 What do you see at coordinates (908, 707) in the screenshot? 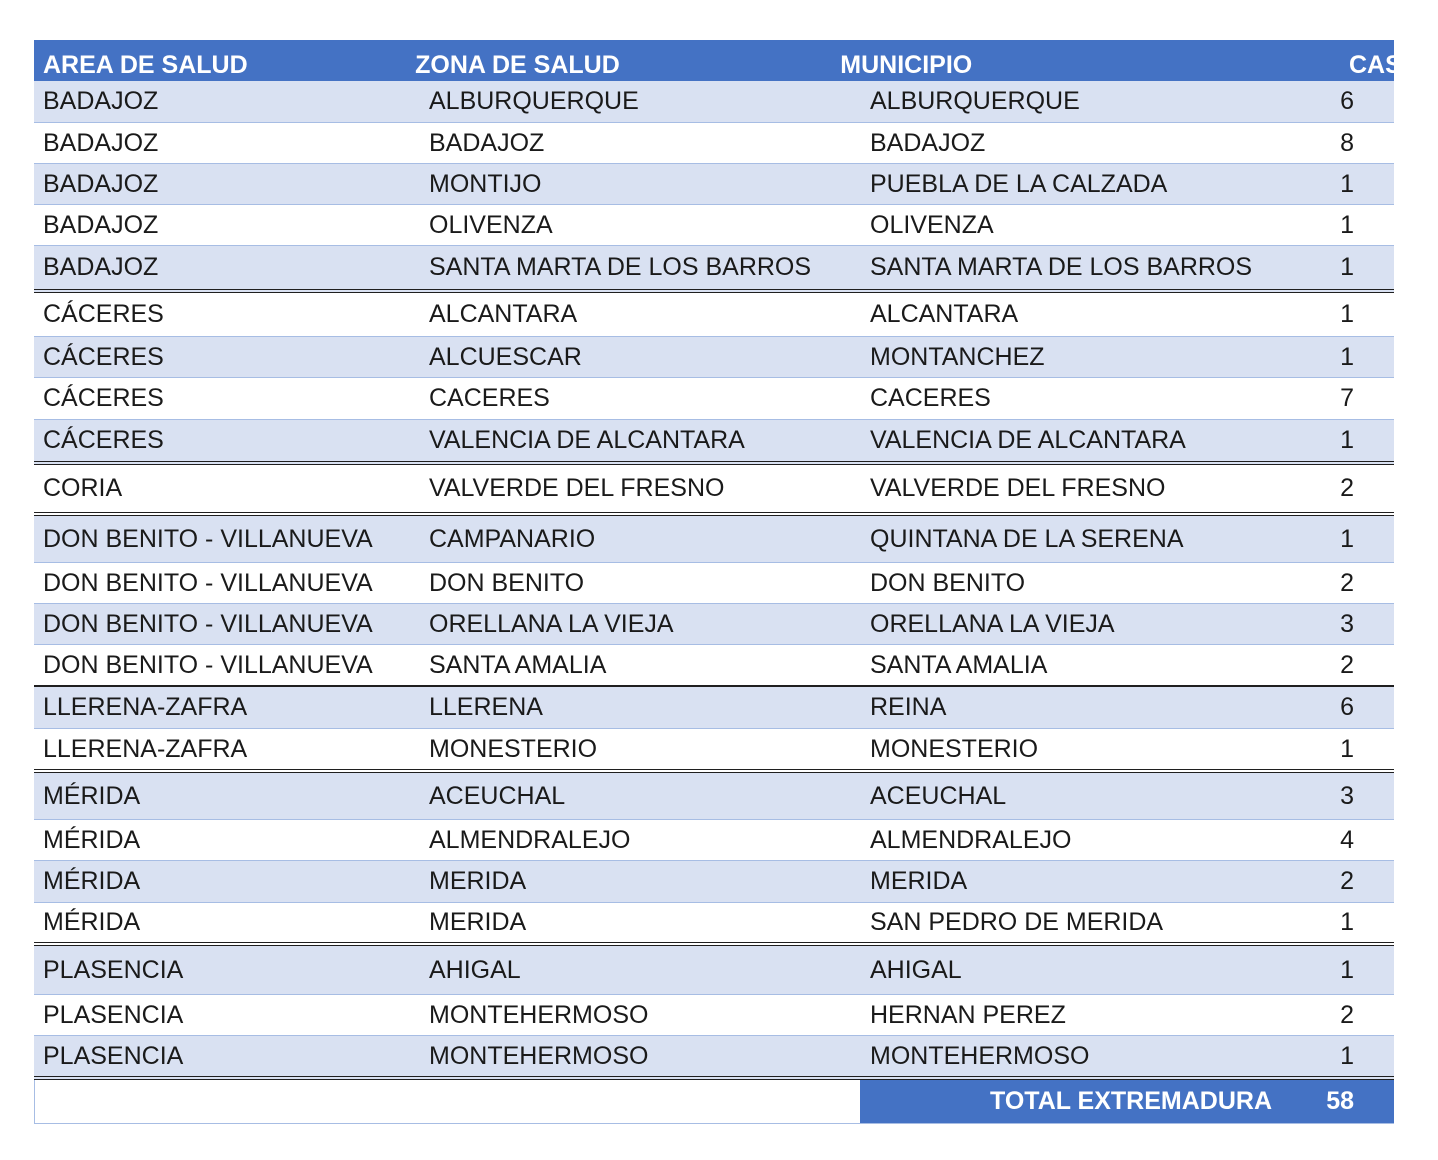
I see `cell-municipio: REINA` at bounding box center [908, 707].